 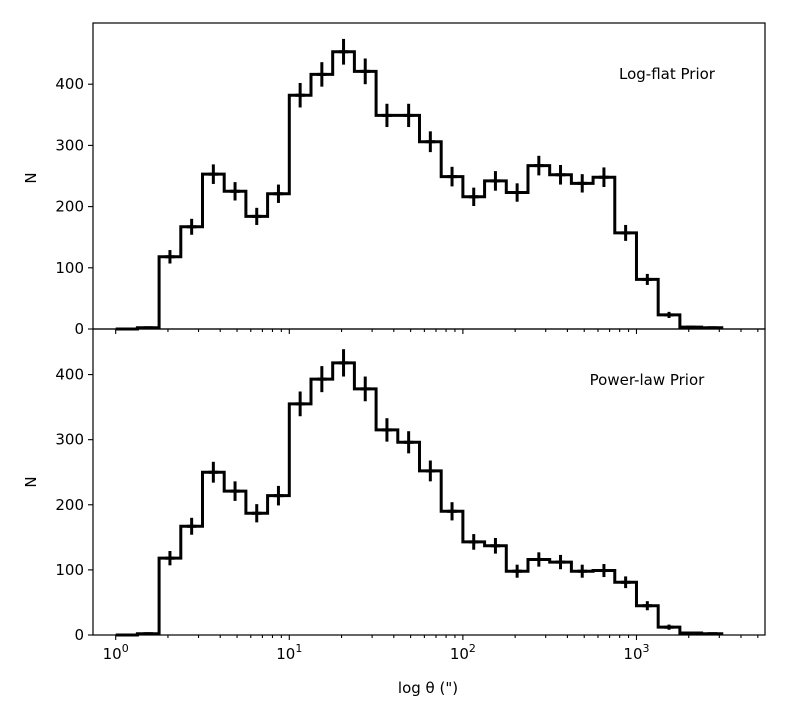 What do you see at coordinates (646, 648) in the screenshot?
I see `x-tick-exponent: 3` at bounding box center [646, 648].